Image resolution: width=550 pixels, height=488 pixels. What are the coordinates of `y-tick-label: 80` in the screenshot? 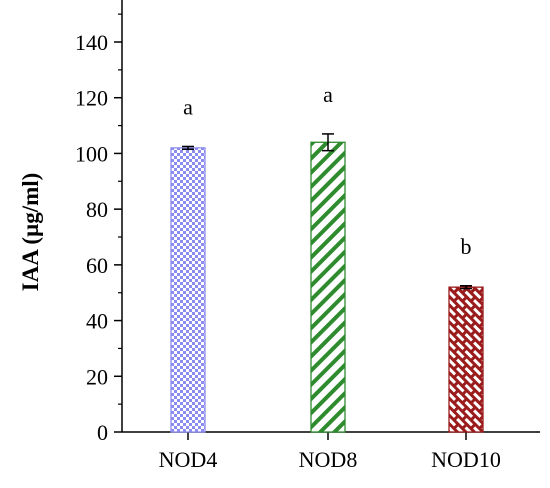 It's located at (97, 209).